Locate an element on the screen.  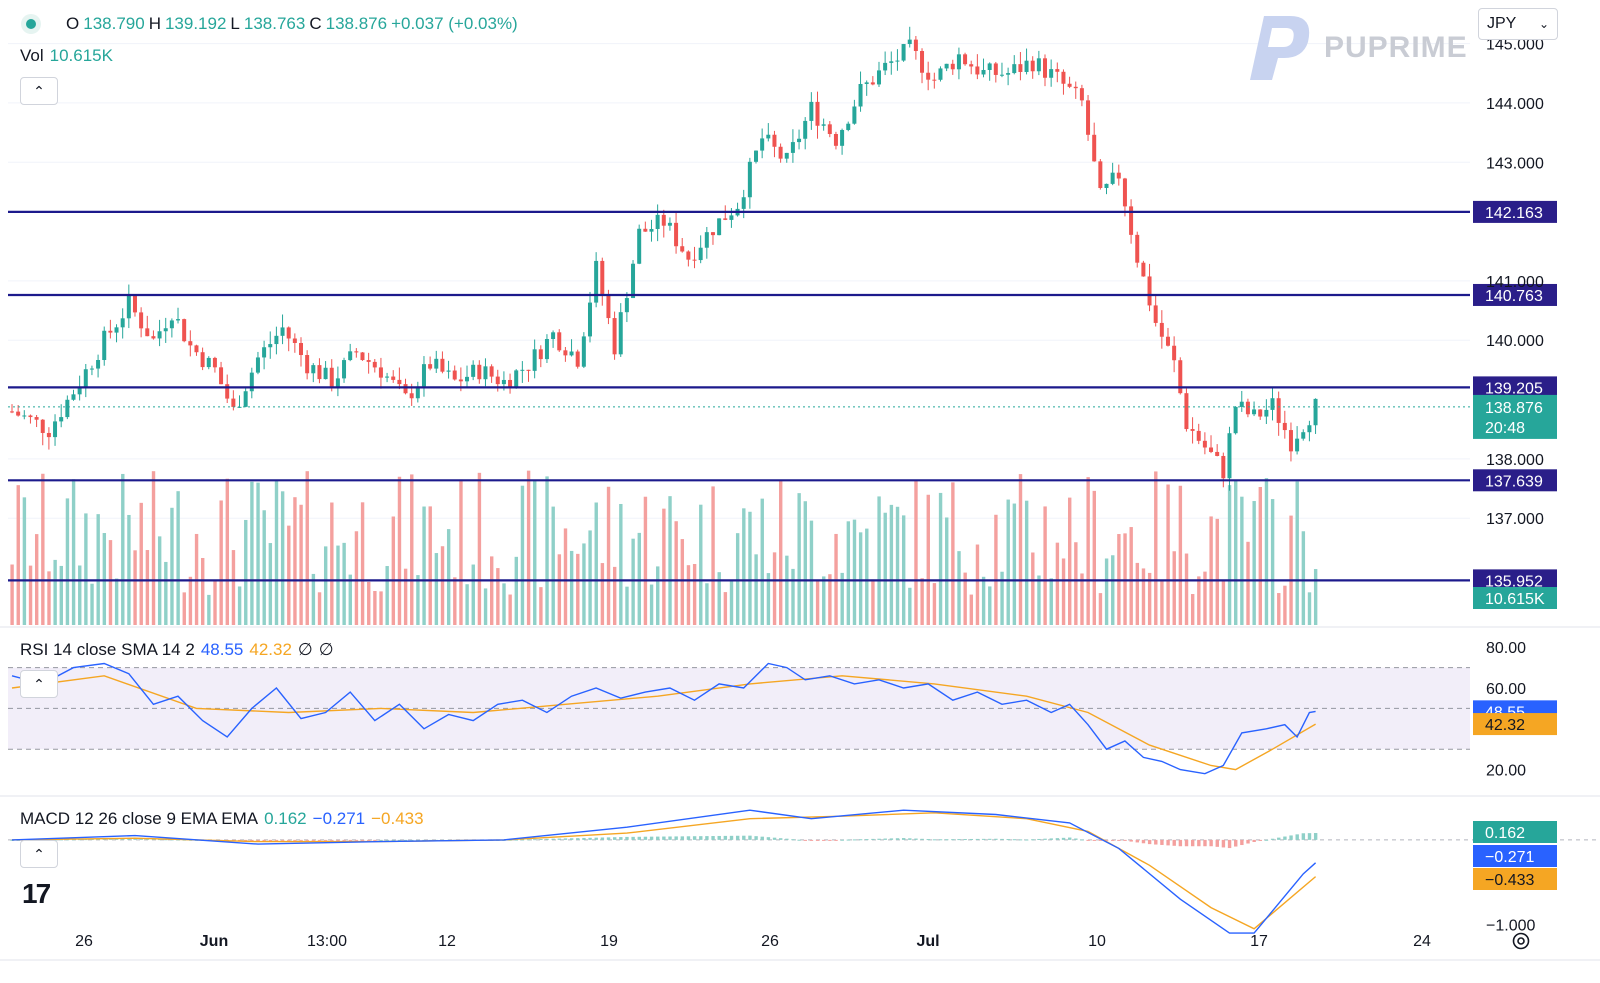
collapse-rsi-button: ⌃ is located at coordinates (39, 684).